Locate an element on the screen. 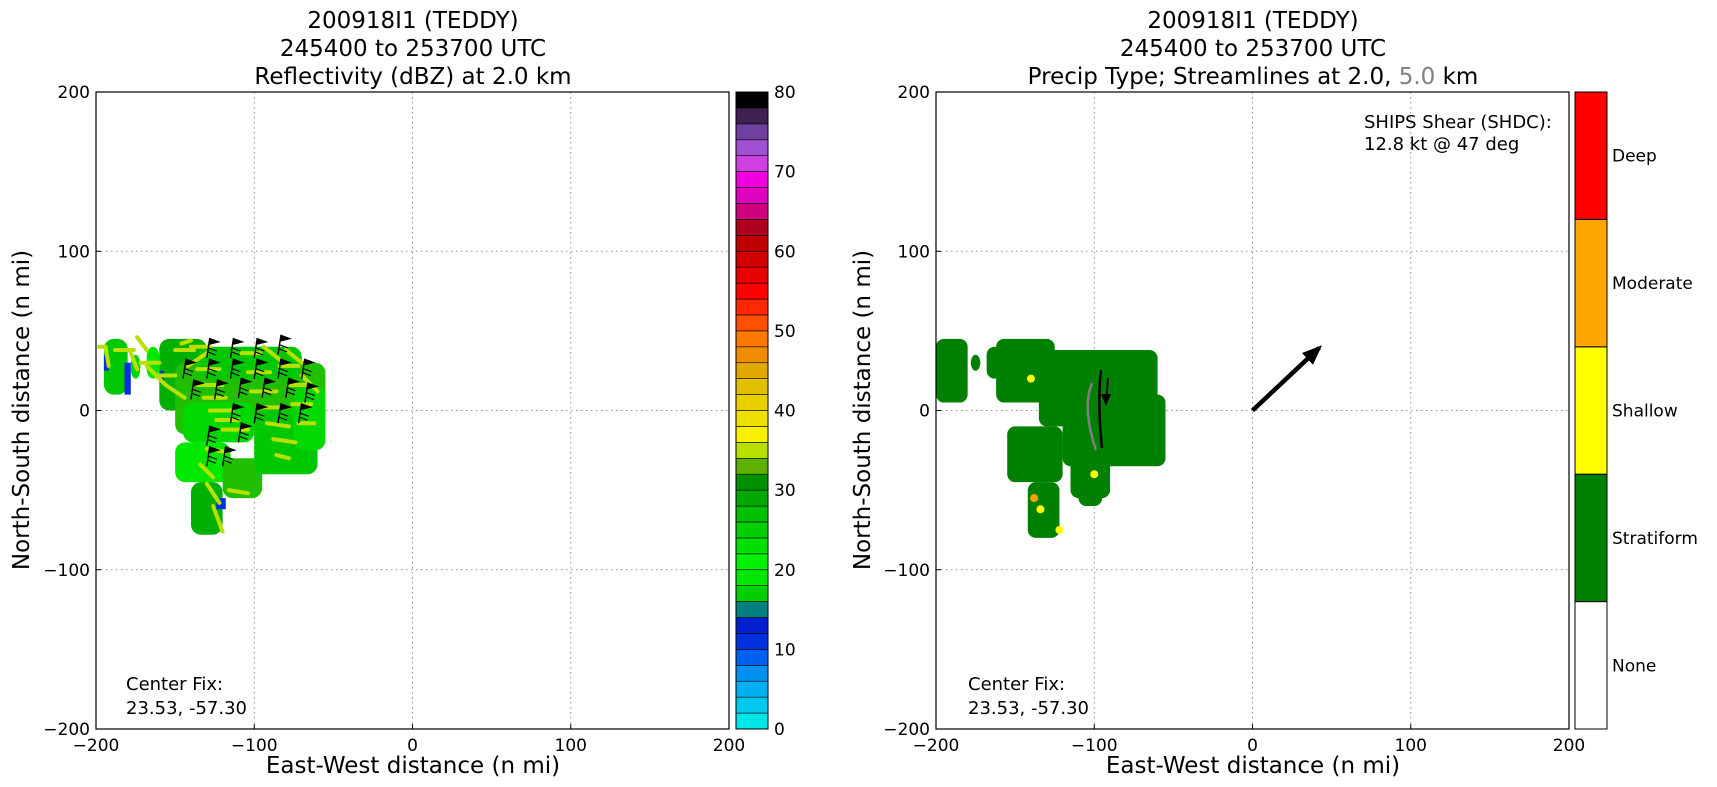 Image resolution: width=1717 pixels, height=787 pixels. left-colorbar: 0 10 20 30 40 50 60 70 80 is located at coordinates (765, 411).